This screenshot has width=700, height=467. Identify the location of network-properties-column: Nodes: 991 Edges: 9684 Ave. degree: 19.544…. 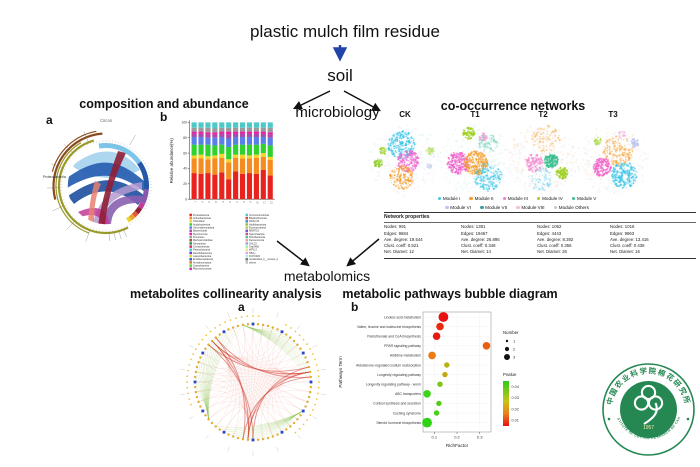
(403, 239).